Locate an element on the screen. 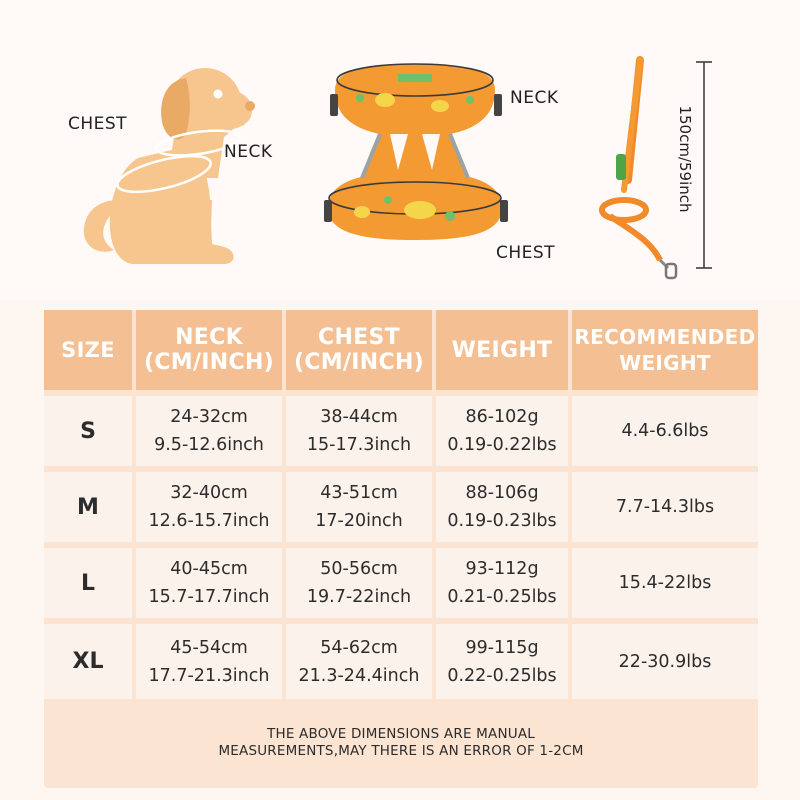 This screenshot has width=800, height=800. weight-lbs: 0.22-0.25lbs is located at coordinates (501, 676).